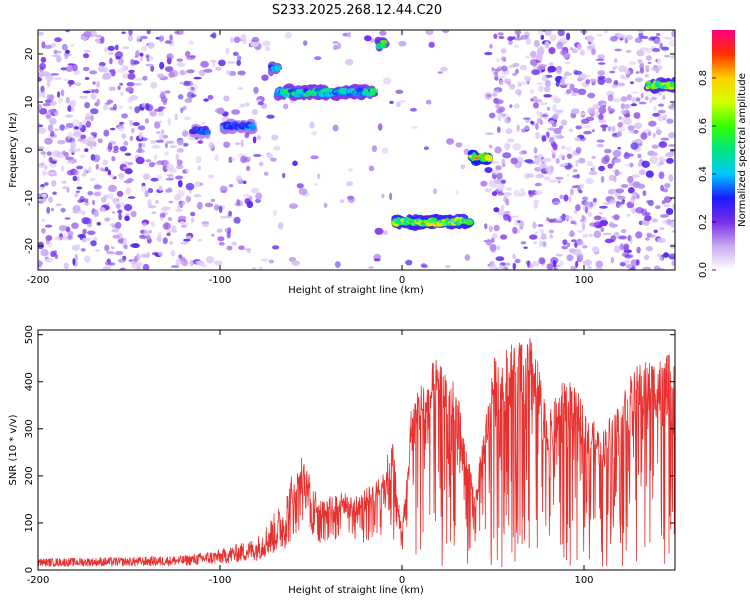 This screenshot has width=750, height=600. I want to click on y-tick-label: 20, so click(29, 54).